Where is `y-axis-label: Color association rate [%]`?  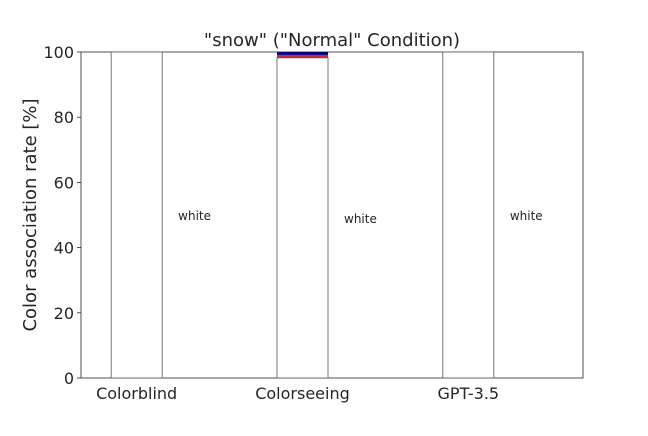
y-axis-label: Color association rate [%] is located at coordinates (30, 214).